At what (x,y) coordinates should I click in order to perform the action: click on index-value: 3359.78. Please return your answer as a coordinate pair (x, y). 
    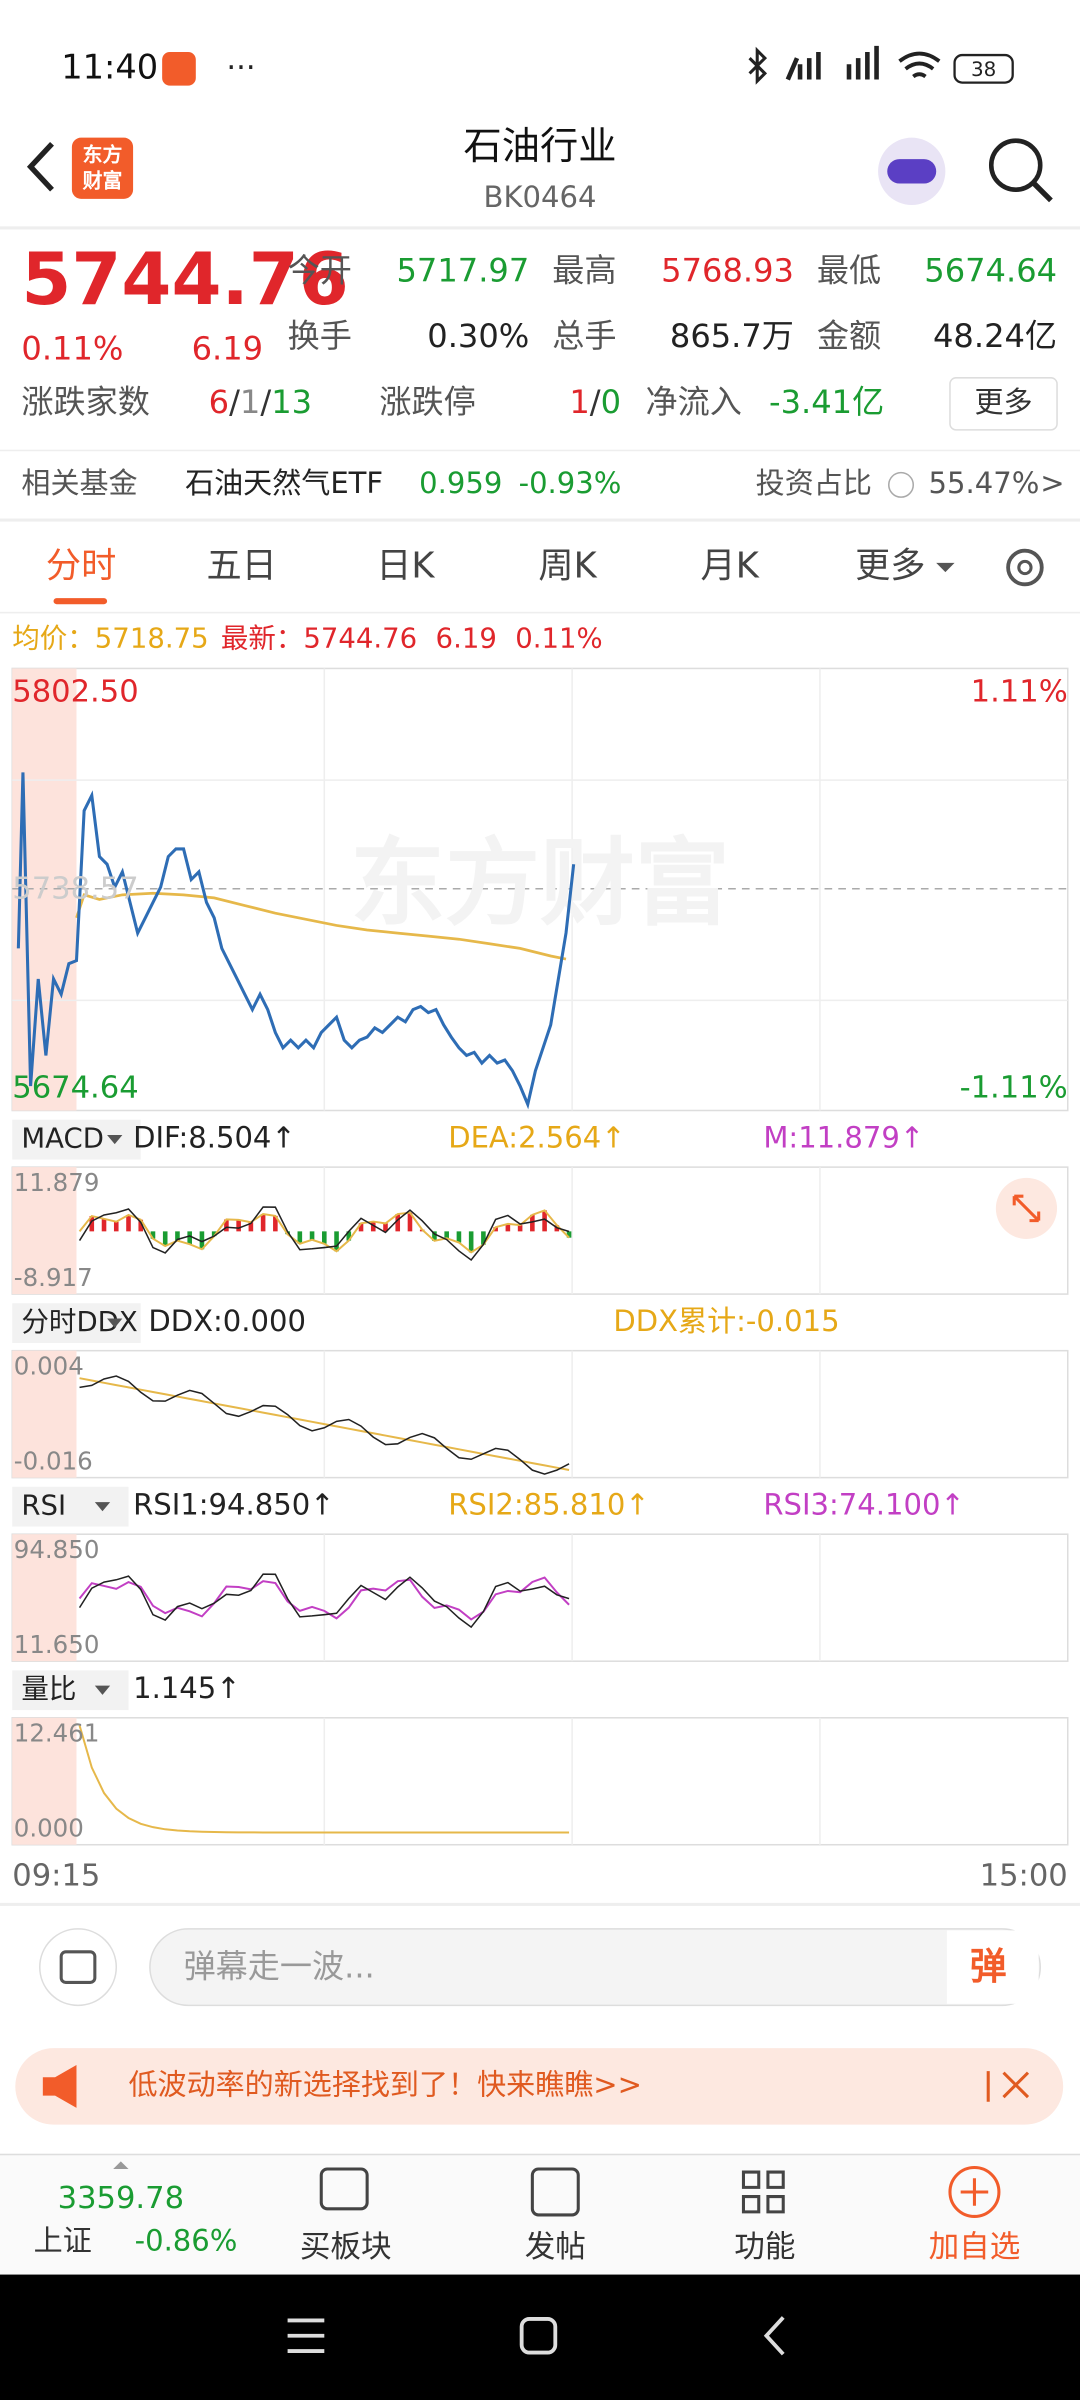
    Looking at the image, I should click on (121, 2198).